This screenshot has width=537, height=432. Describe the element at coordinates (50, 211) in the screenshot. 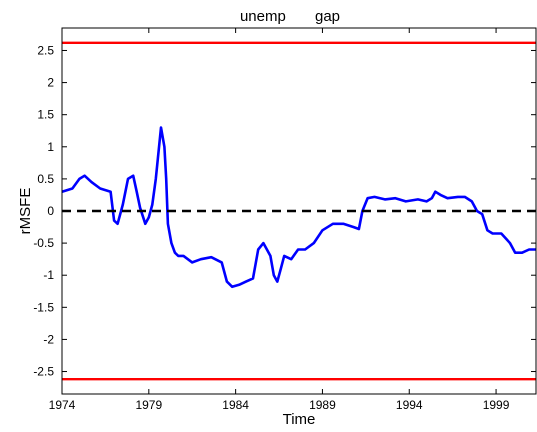

I see `y-tick-label: 0` at that location.